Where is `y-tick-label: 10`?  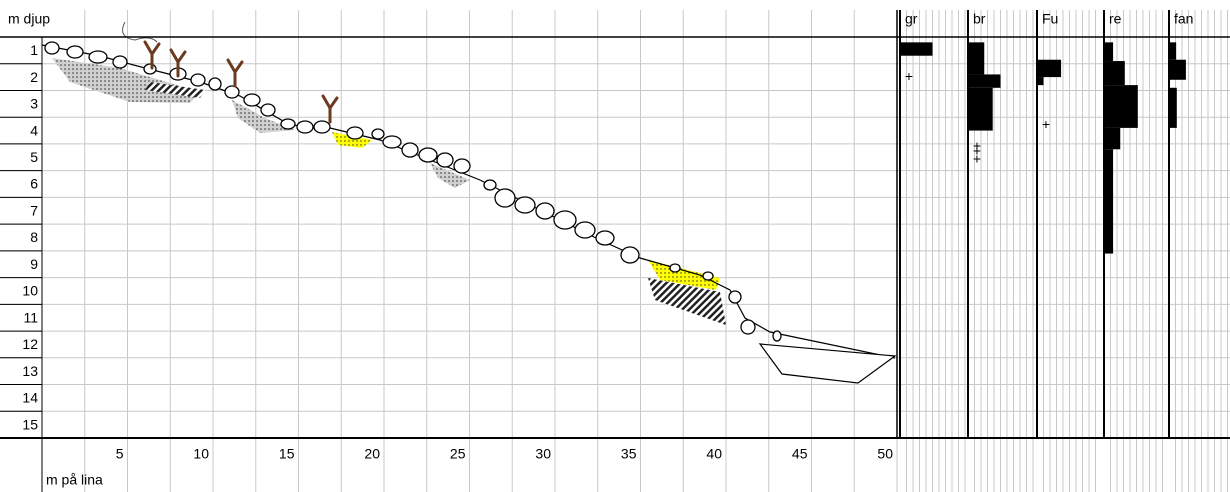
y-tick-label: 10 is located at coordinates (30, 291).